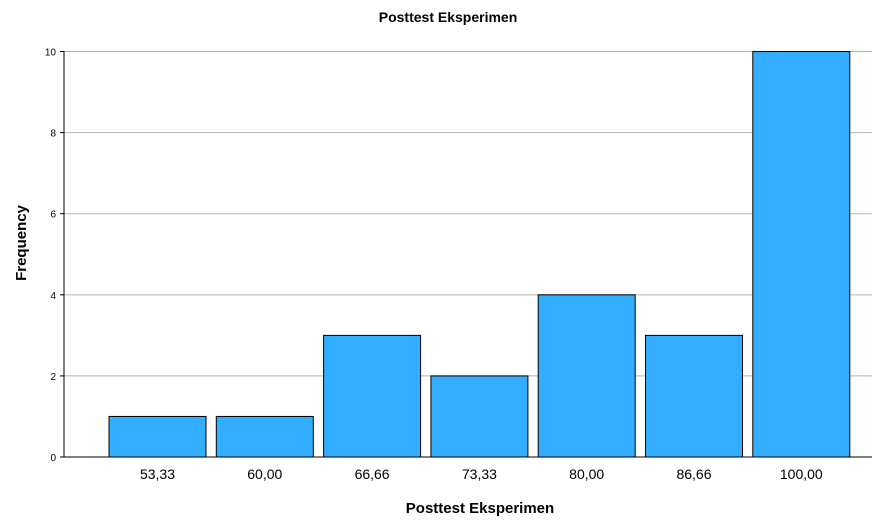 This screenshot has width=888, height=525. What do you see at coordinates (372, 474) in the screenshot?
I see `x-tick-label: 66,66` at bounding box center [372, 474].